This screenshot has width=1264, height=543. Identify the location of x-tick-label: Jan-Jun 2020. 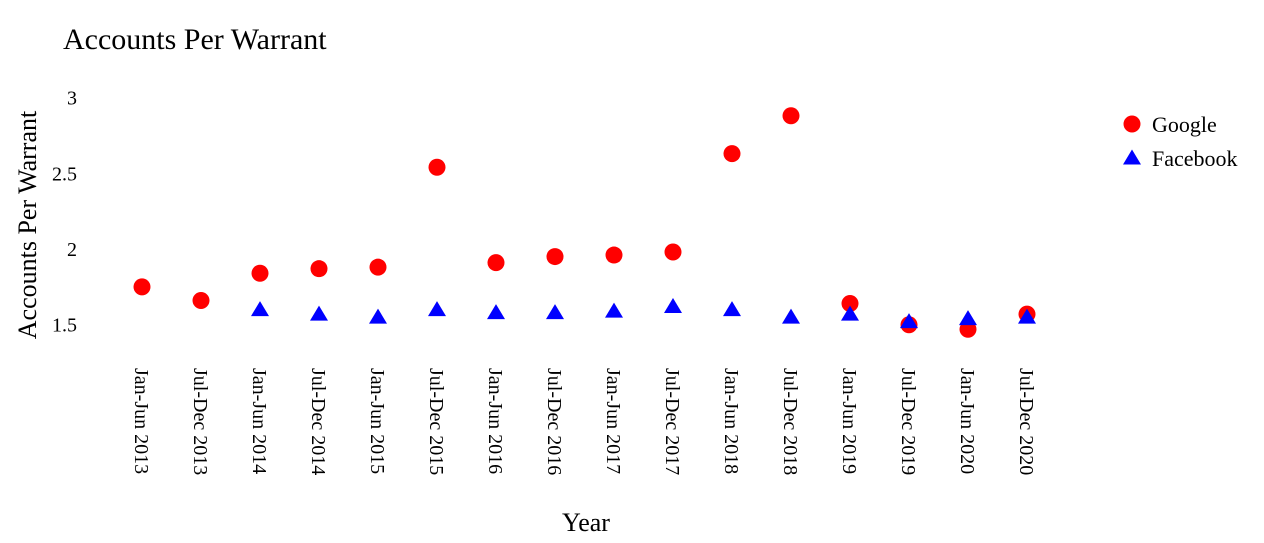
(967, 421).